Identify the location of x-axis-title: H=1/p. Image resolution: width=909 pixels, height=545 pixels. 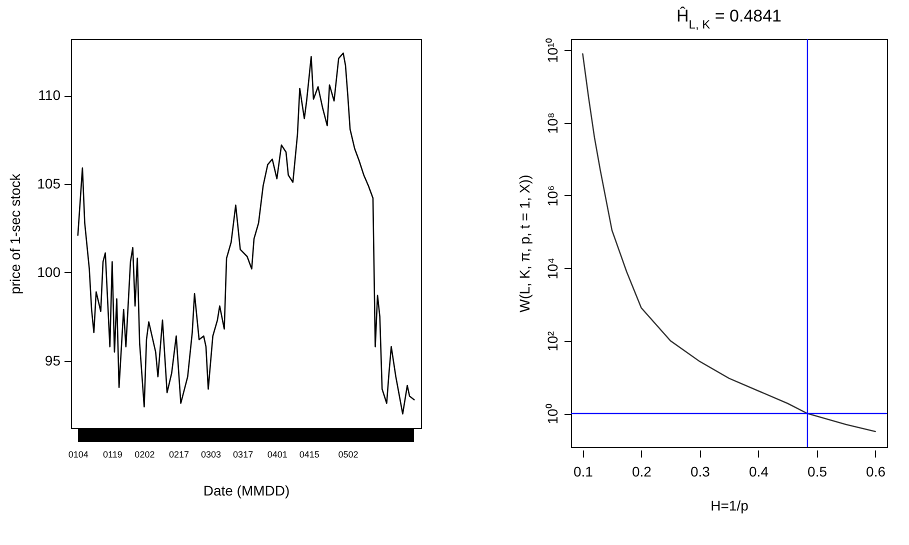
(729, 506).